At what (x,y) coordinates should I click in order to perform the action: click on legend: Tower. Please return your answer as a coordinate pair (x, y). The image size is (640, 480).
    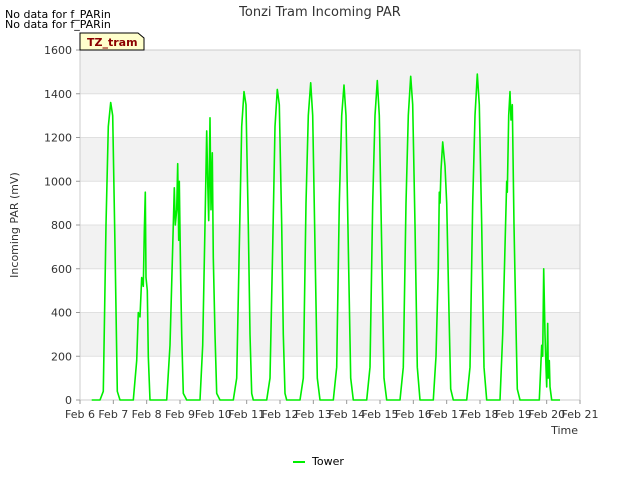
    Looking at the image, I should click on (318, 461).